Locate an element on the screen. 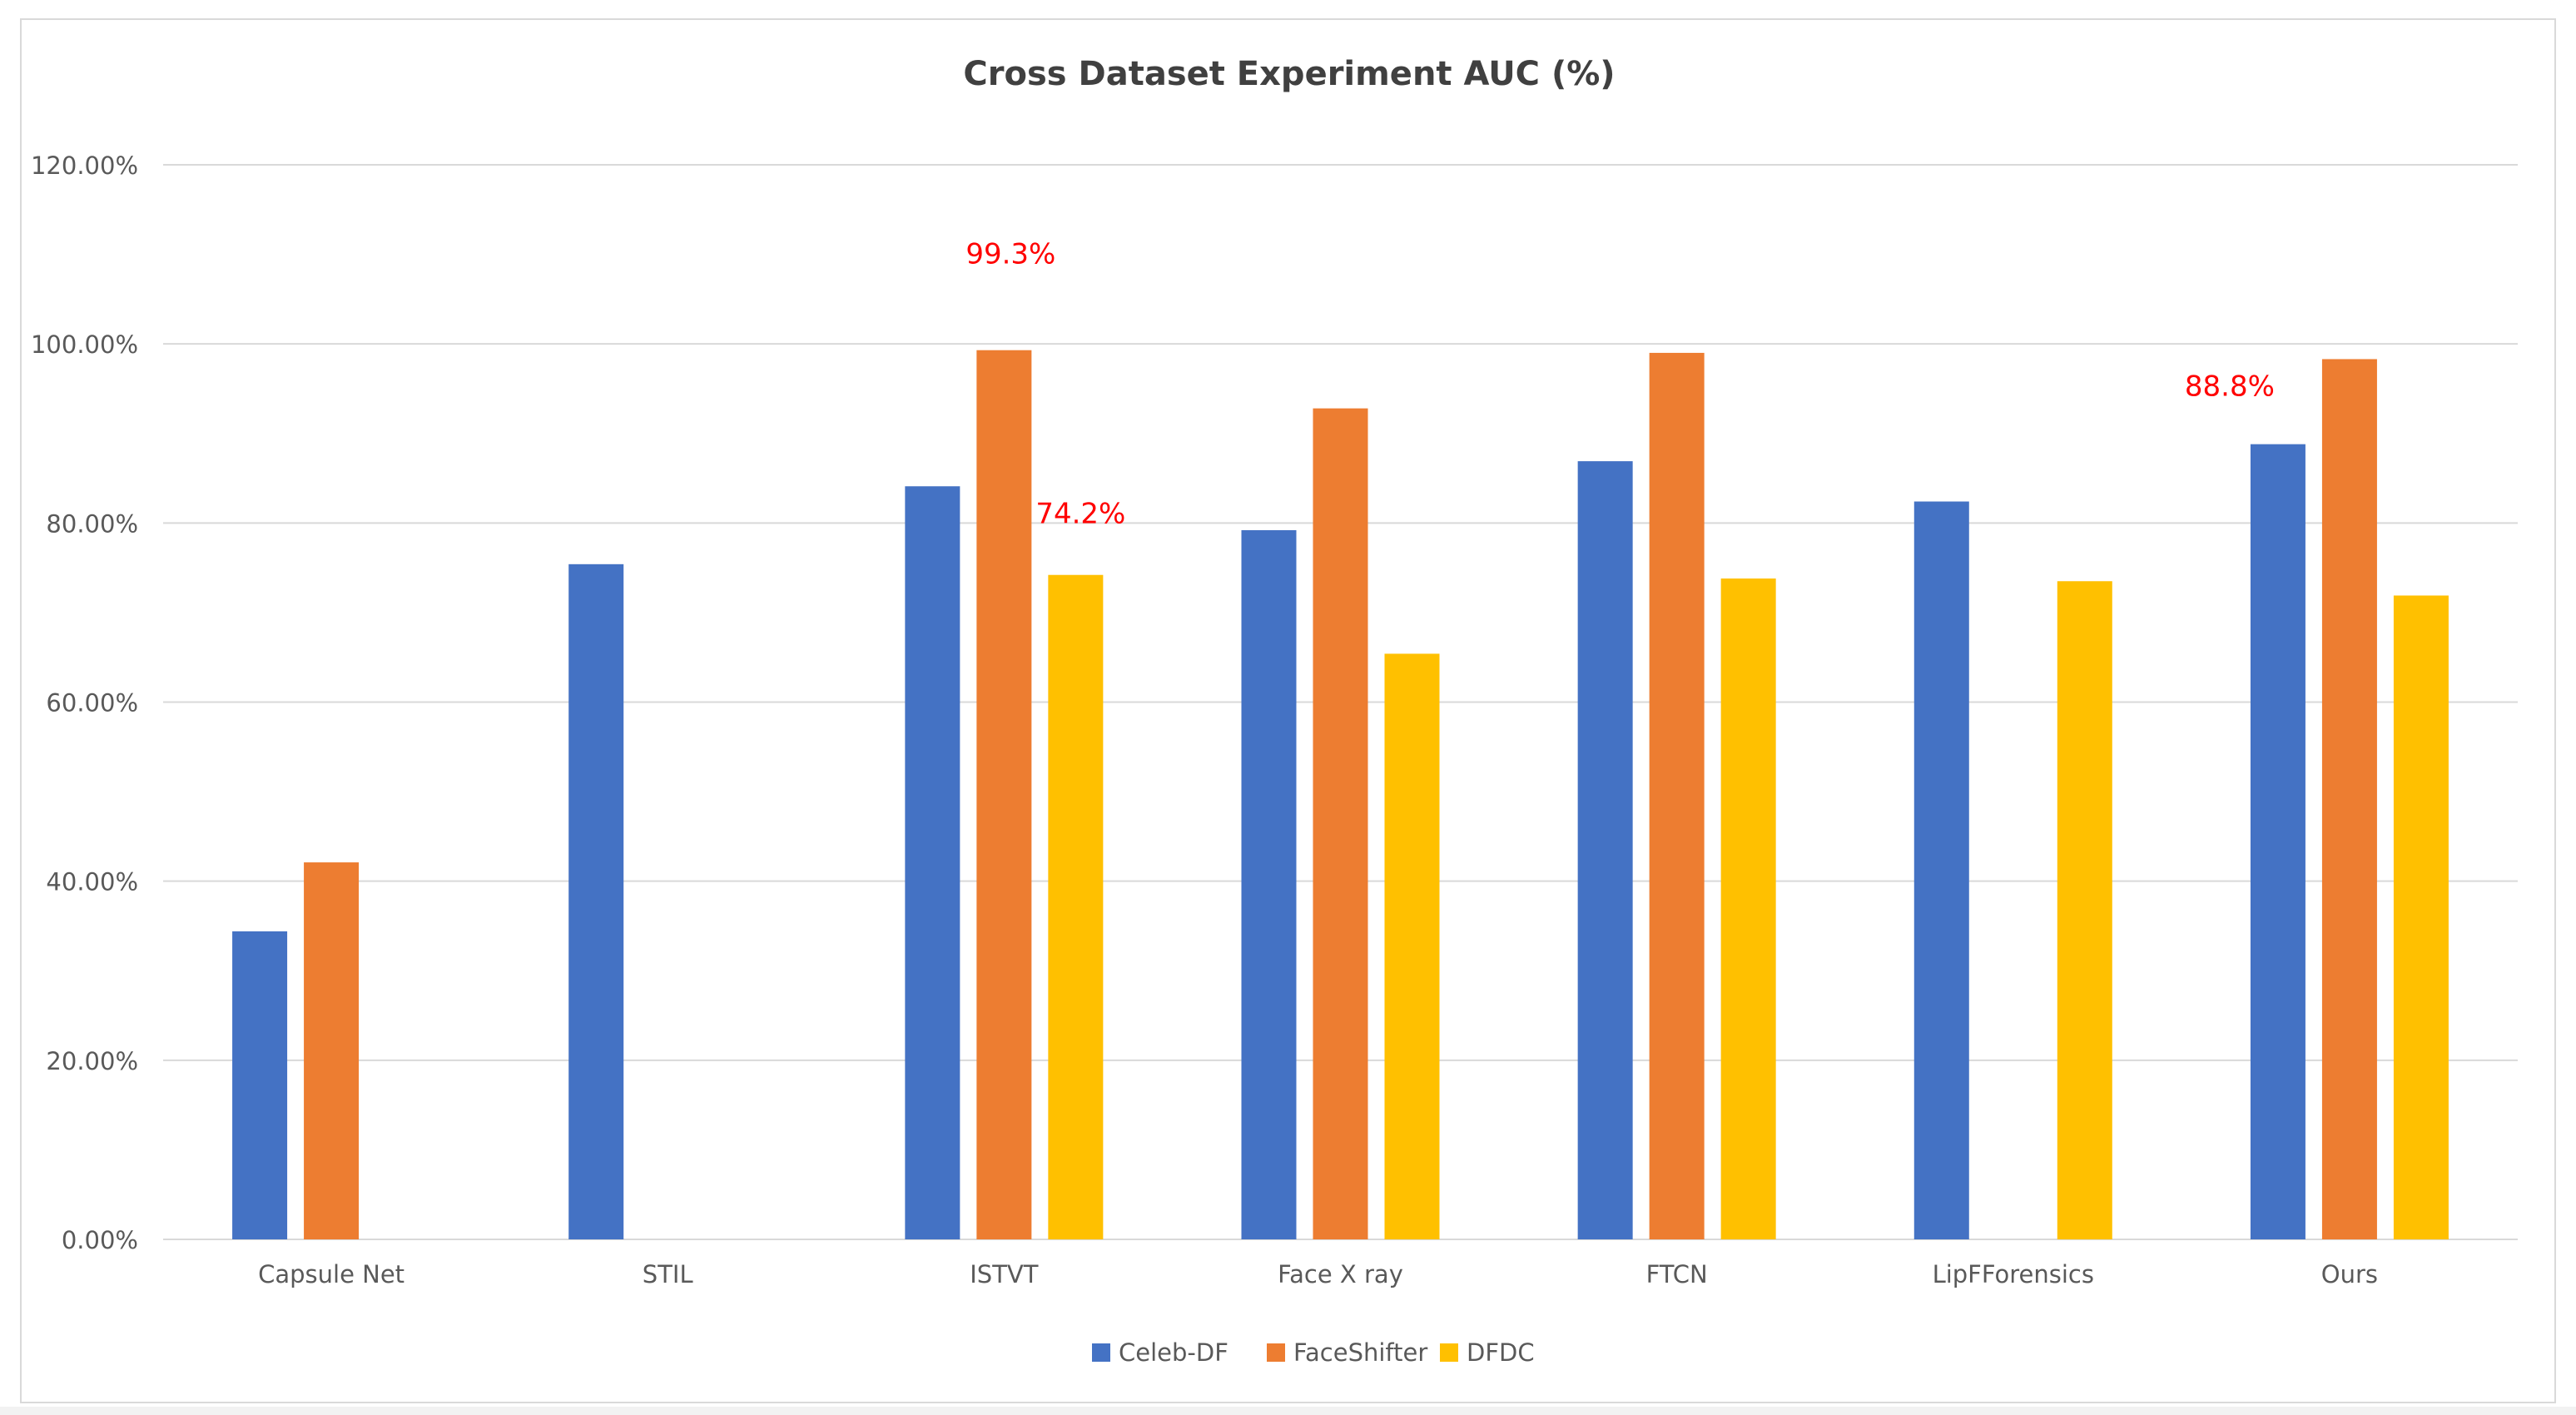  y-tick-label: 20.00% is located at coordinates (92, 1061).